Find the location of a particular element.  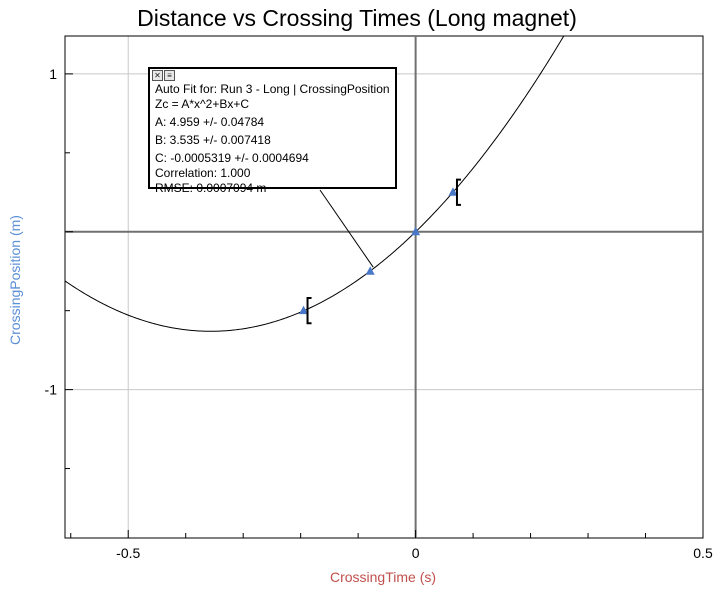

x-axis-label: CrossingTime (s) is located at coordinates (383, 577).